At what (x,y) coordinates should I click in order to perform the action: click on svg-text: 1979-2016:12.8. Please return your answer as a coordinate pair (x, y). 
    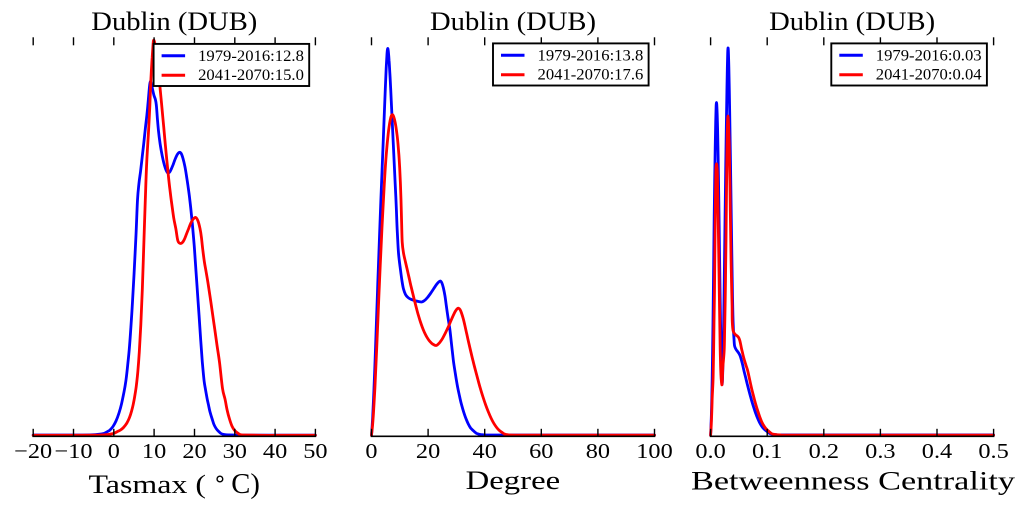
    Looking at the image, I should click on (251, 56).